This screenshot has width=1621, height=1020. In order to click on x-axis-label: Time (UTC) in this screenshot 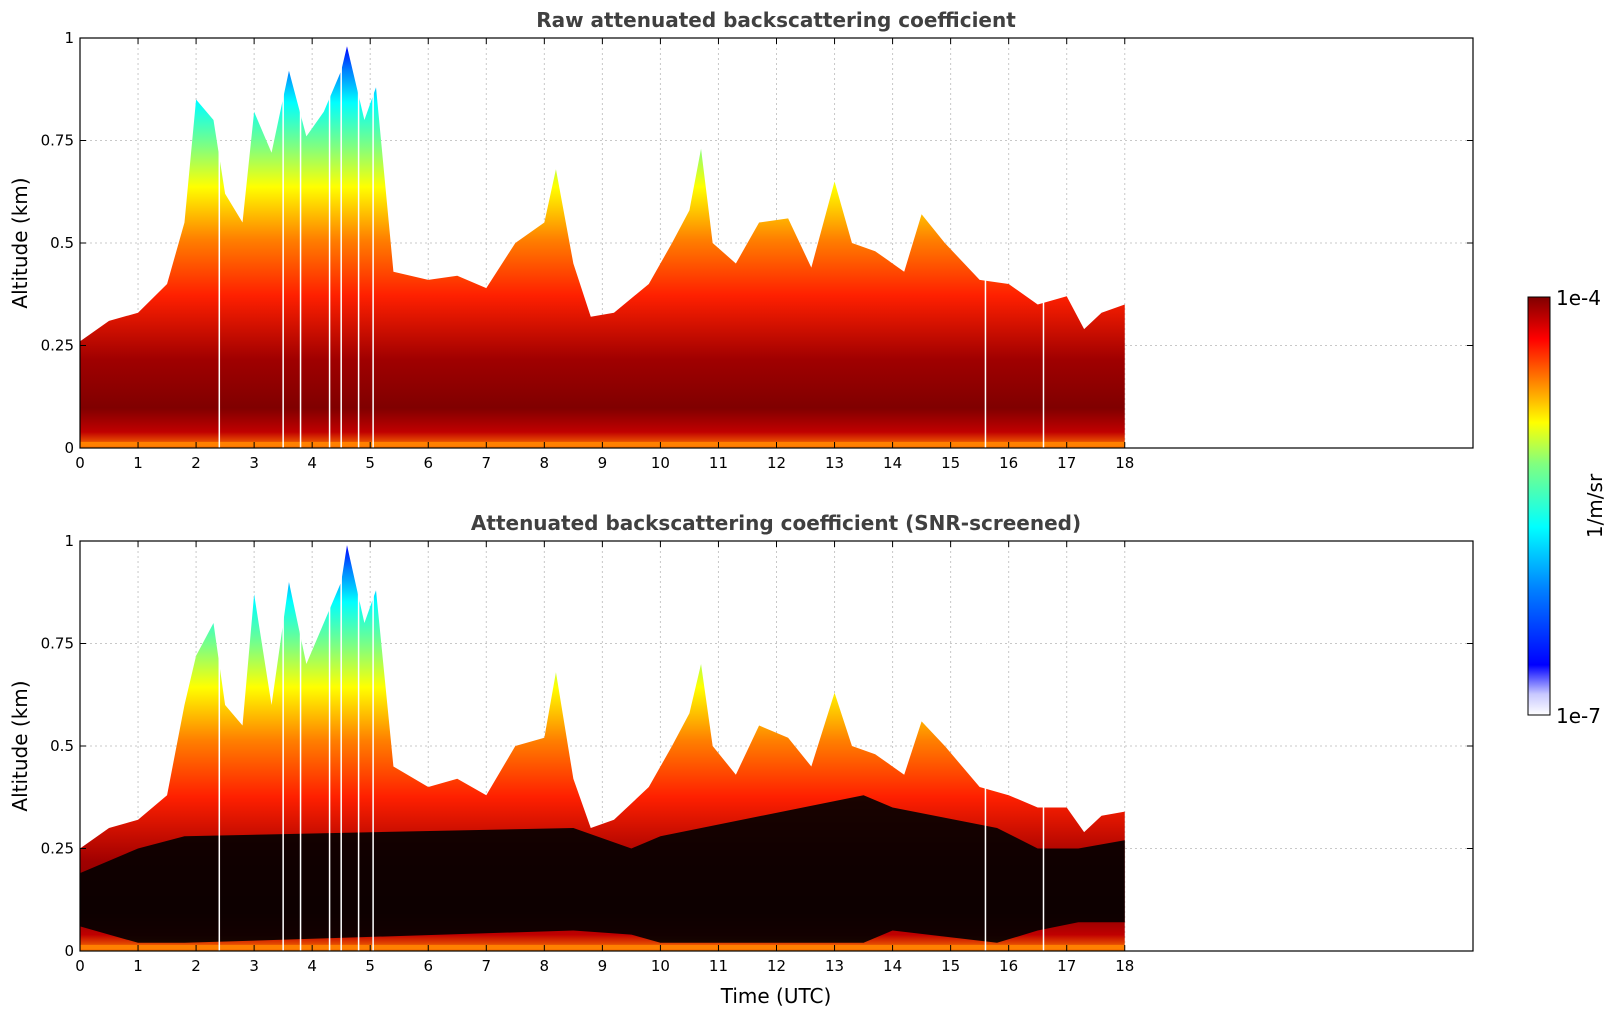, I will do `click(776, 996)`.